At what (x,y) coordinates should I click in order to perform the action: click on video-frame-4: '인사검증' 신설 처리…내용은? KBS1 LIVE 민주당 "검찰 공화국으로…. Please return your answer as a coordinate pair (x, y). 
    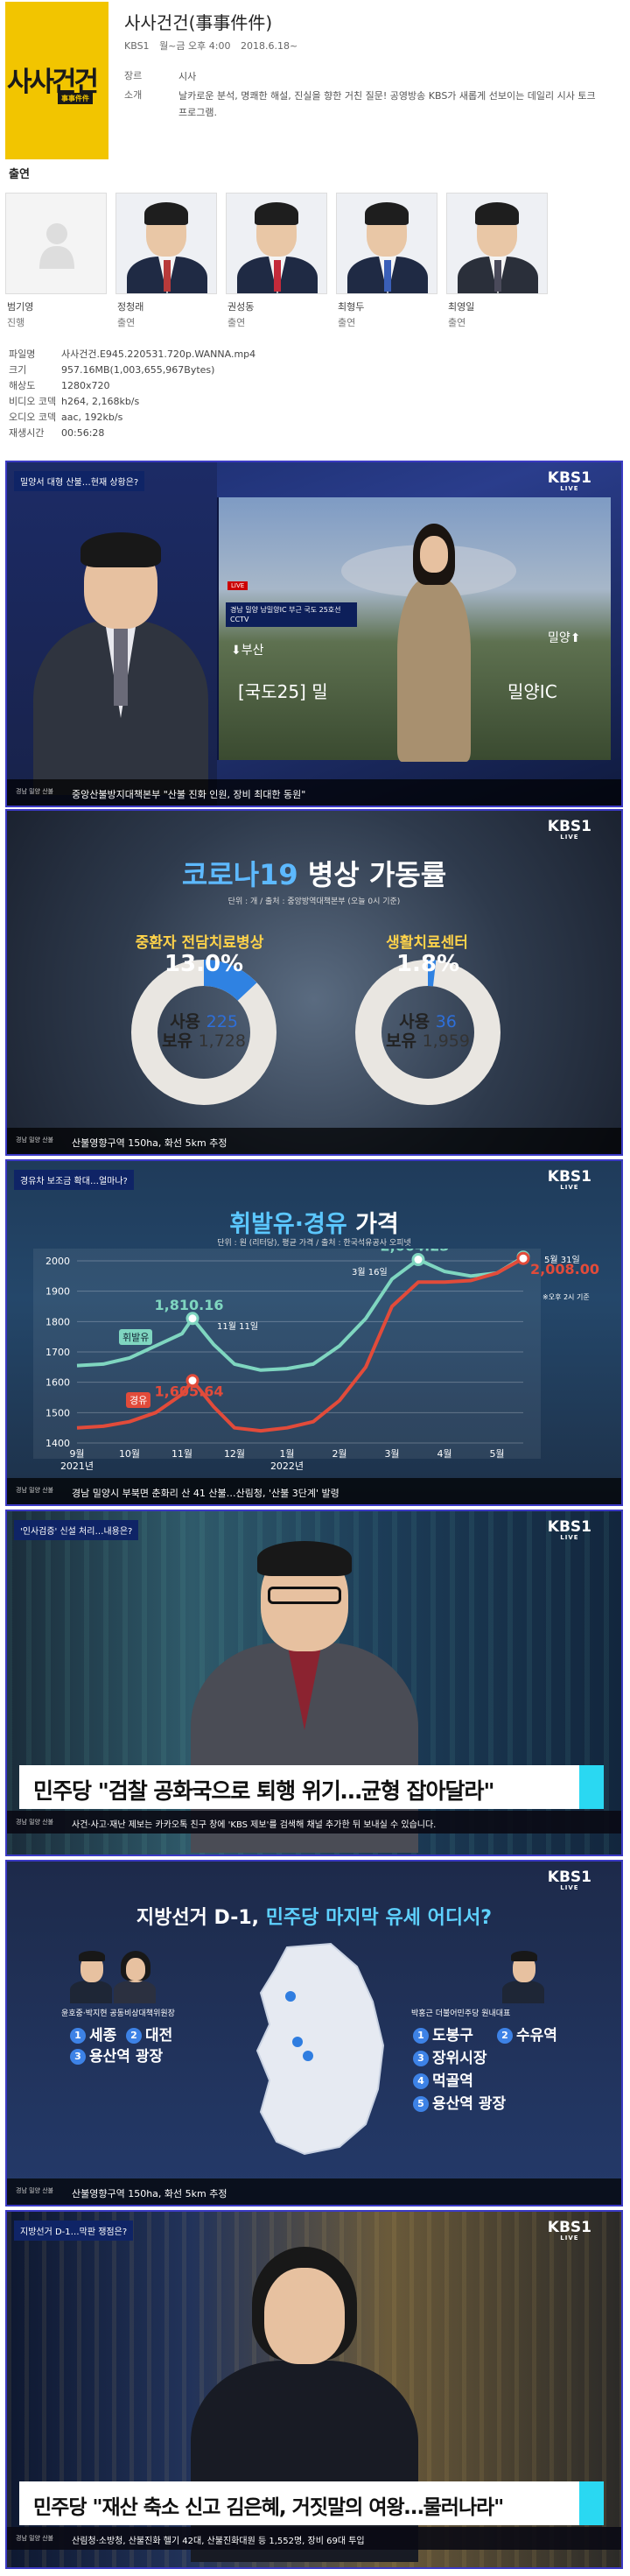
    Looking at the image, I should click on (314, 1683).